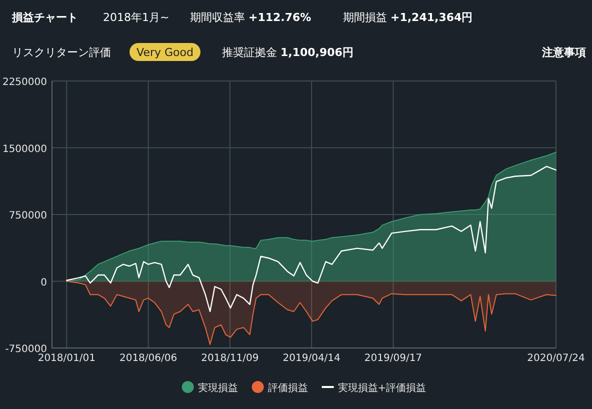  I want to click on text: 注意事項, so click(563, 52).